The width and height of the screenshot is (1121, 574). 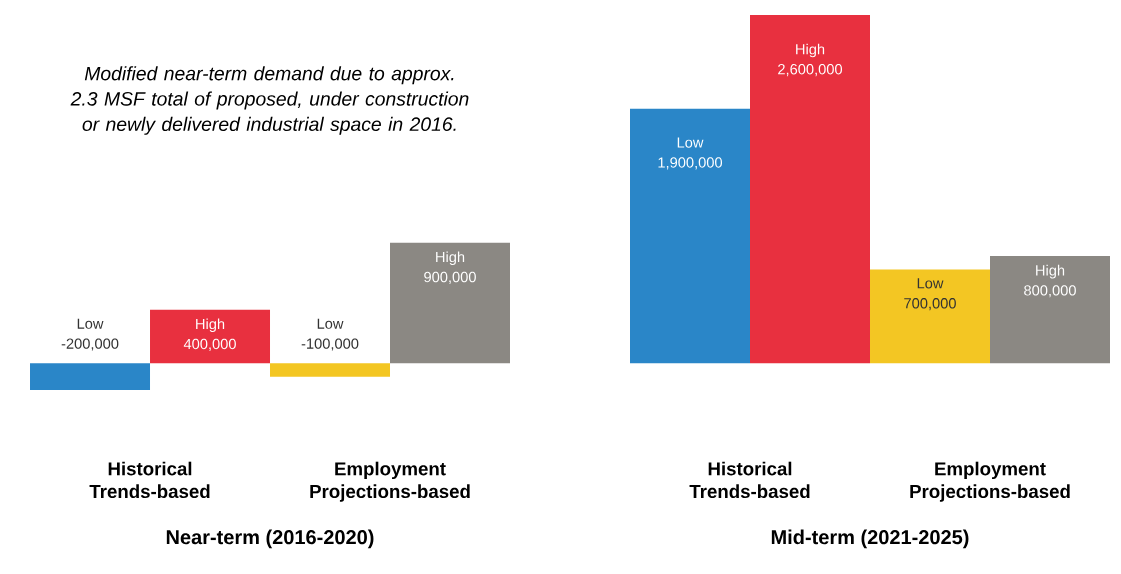 I want to click on series-label: Low, so click(x=930, y=283).